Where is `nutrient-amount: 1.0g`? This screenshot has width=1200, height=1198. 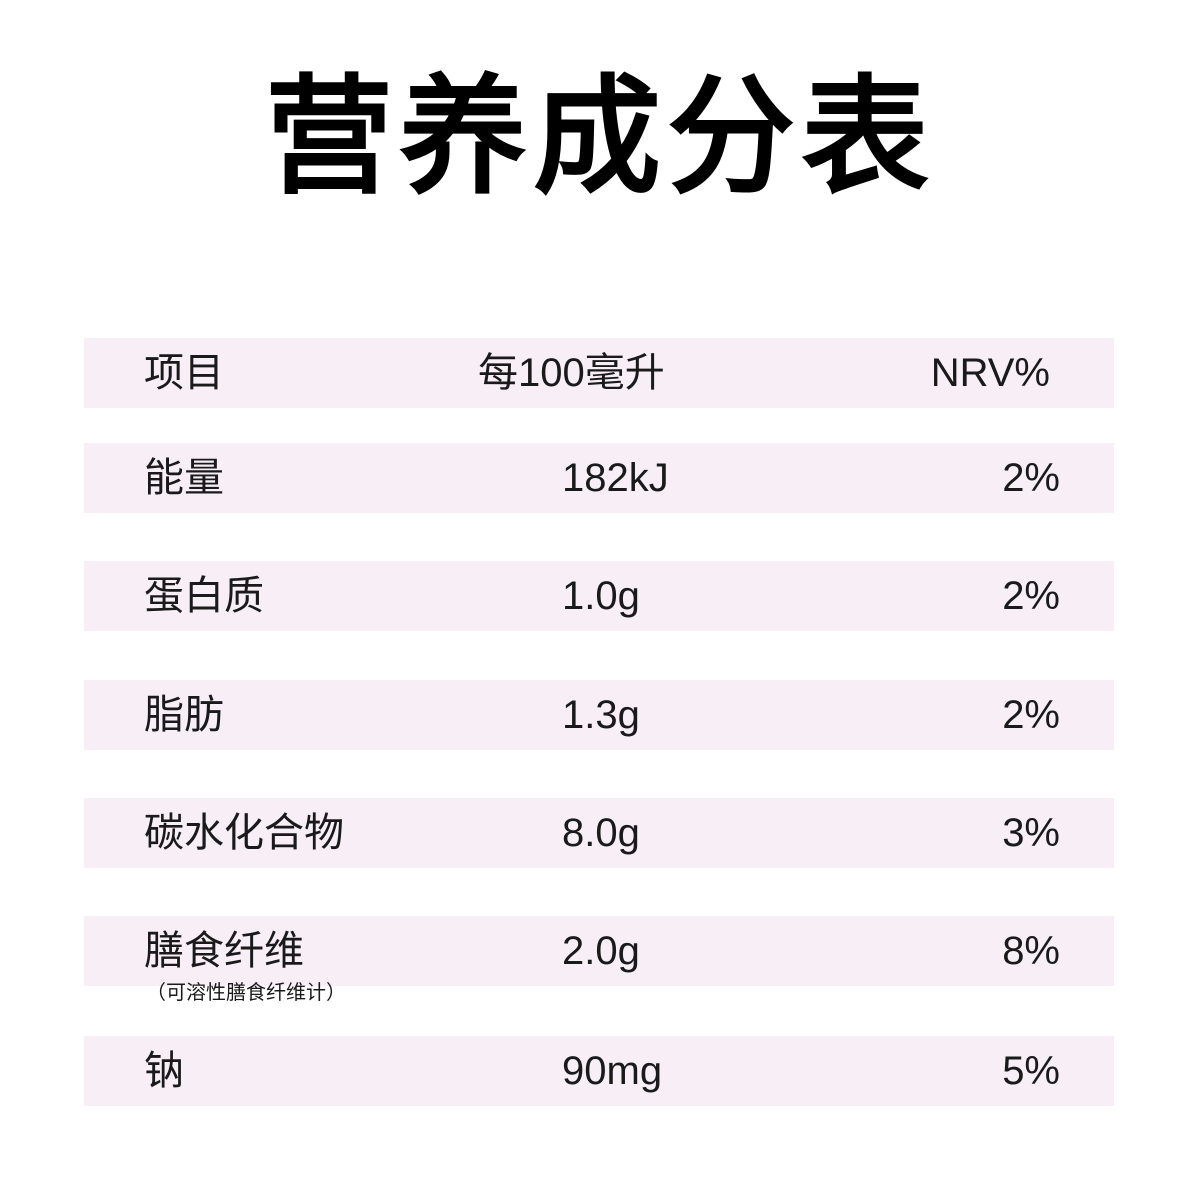 nutrient-amount: 1.0g is located at coordinates (601, 596).